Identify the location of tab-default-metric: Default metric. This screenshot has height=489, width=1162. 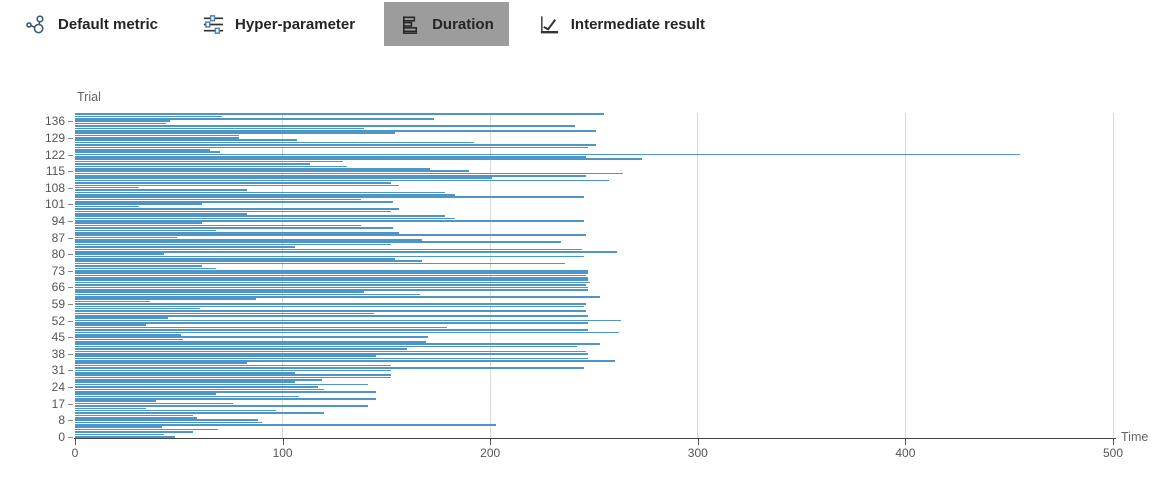
(91, 24).